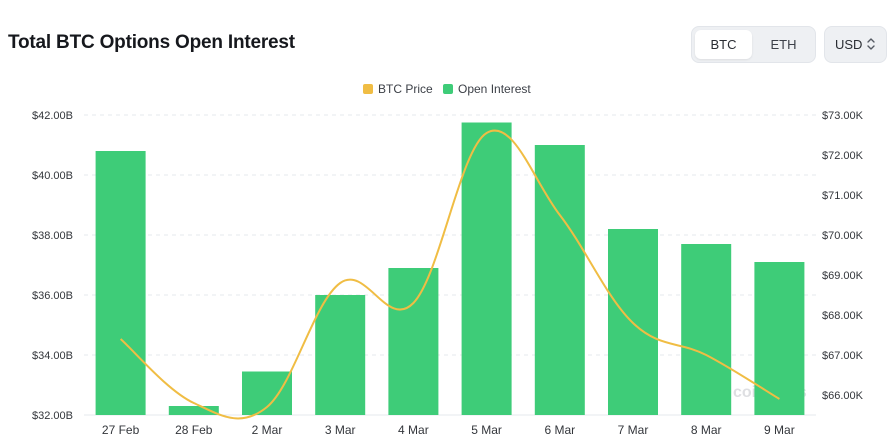 The image size is (896, 442). What do you see at coordinates (633, 430) in the screenshot?
I see `x-axis-tick-label: 7 Mar` at bounding box center [633, 430].